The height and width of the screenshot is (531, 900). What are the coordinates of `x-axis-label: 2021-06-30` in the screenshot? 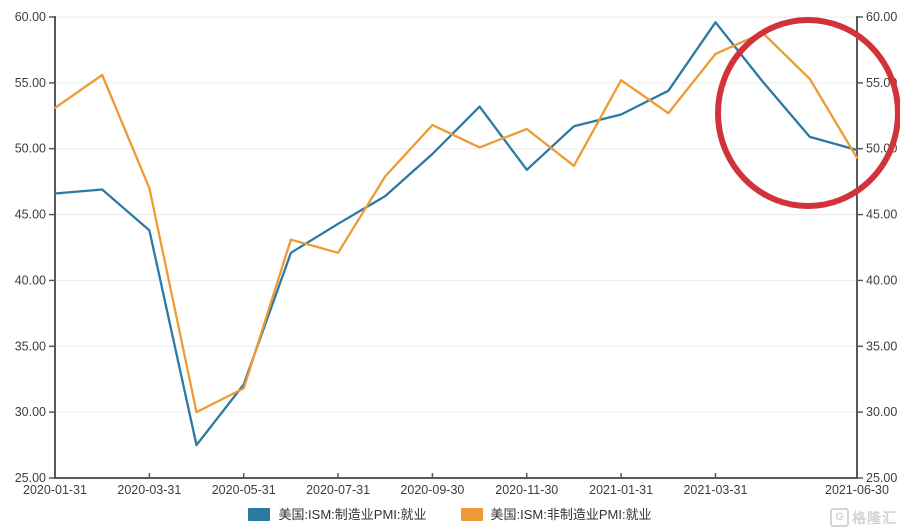 It's located at (857, 490).